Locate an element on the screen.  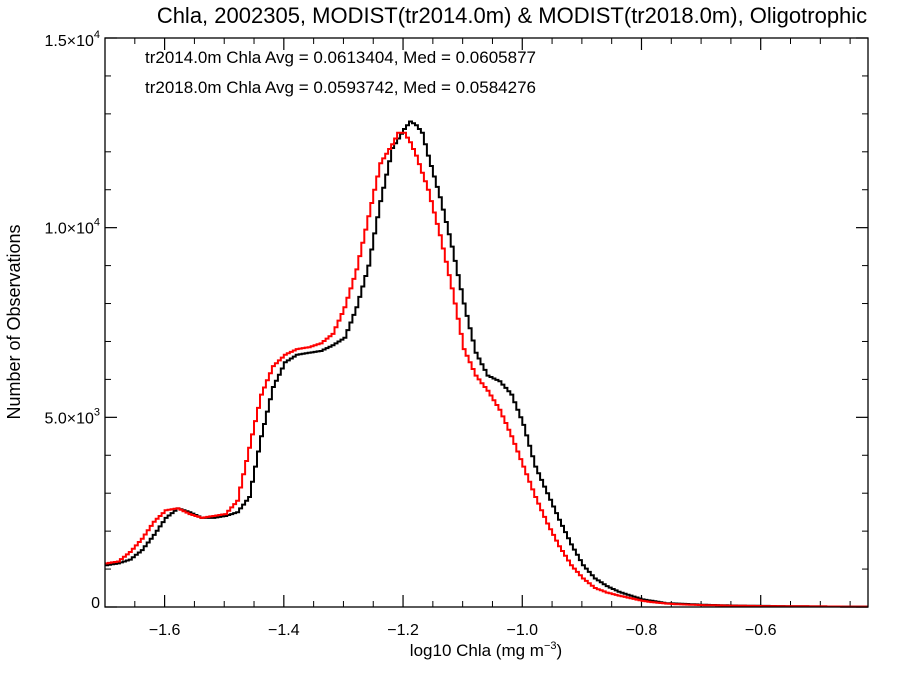
x-tick-label: −1.0 is located at coordinates (522, 630).